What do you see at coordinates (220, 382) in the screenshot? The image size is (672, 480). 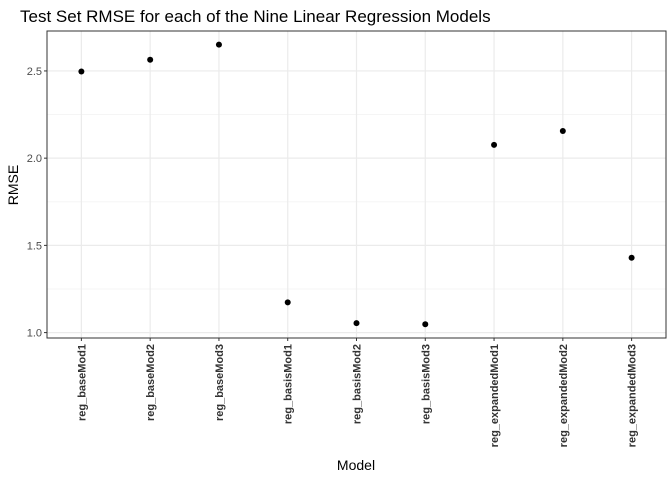 I see `x-tick-label: reg_baseMod3` at bounding box center [220, 382].